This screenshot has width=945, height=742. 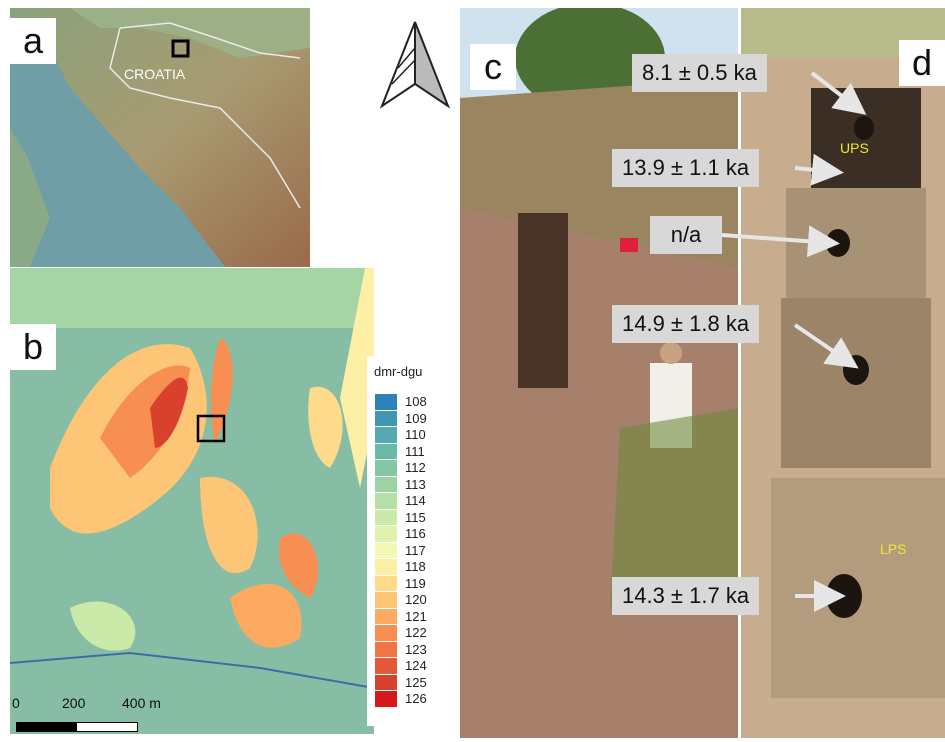 I want to click on legend-value: 113, so click(x=415, y=484).